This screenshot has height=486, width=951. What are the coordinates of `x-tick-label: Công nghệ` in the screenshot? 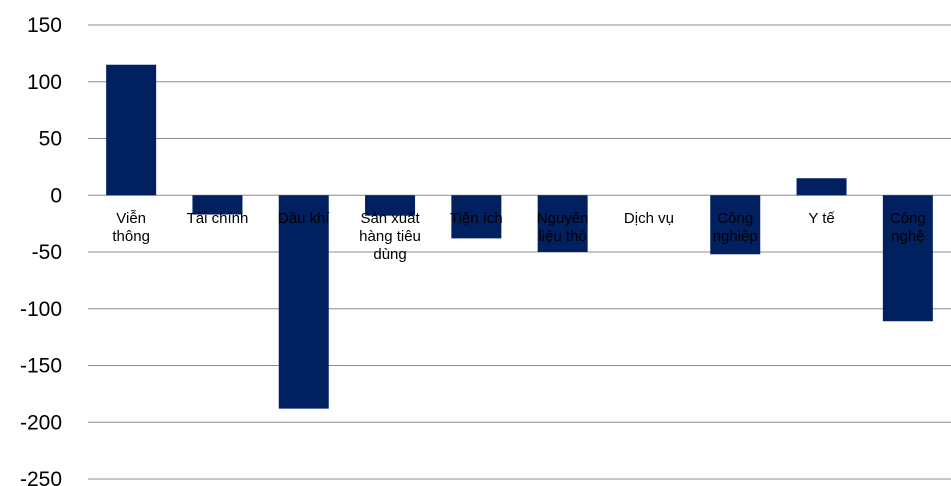 It's located at (908, 227).